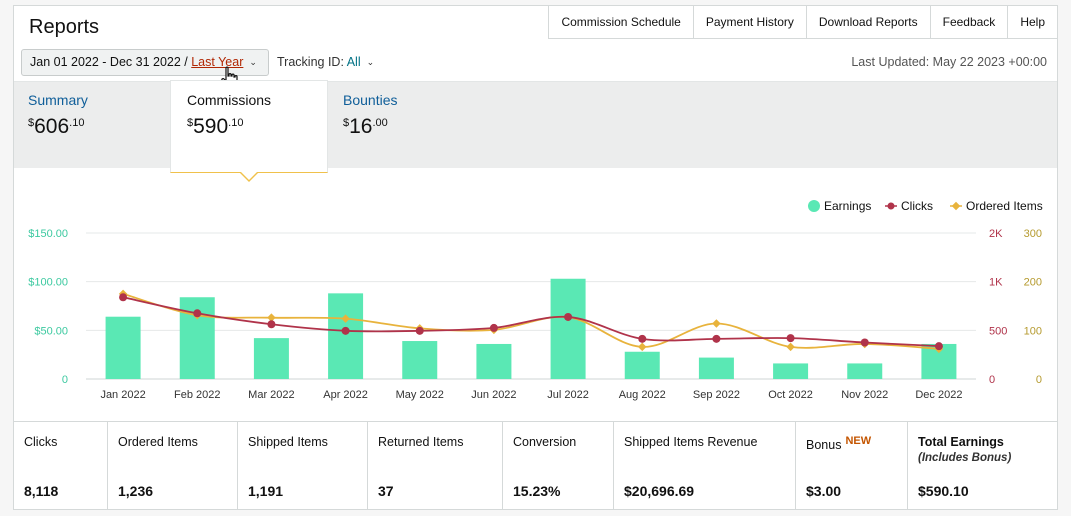 The width and height of the screenshot is (1071, 516). I want to click on stat-sublabel: (Includes Bonus), so click(965, 458).